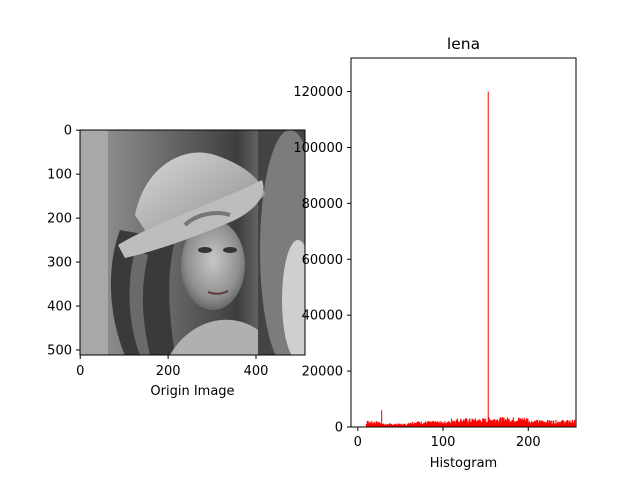 This screenshot has width=640, height=480. What do you see at coordinates (318, 92) in the screenshot?
I see `histogram-y-tick-label: 120000` at bounding box center [318, 92].